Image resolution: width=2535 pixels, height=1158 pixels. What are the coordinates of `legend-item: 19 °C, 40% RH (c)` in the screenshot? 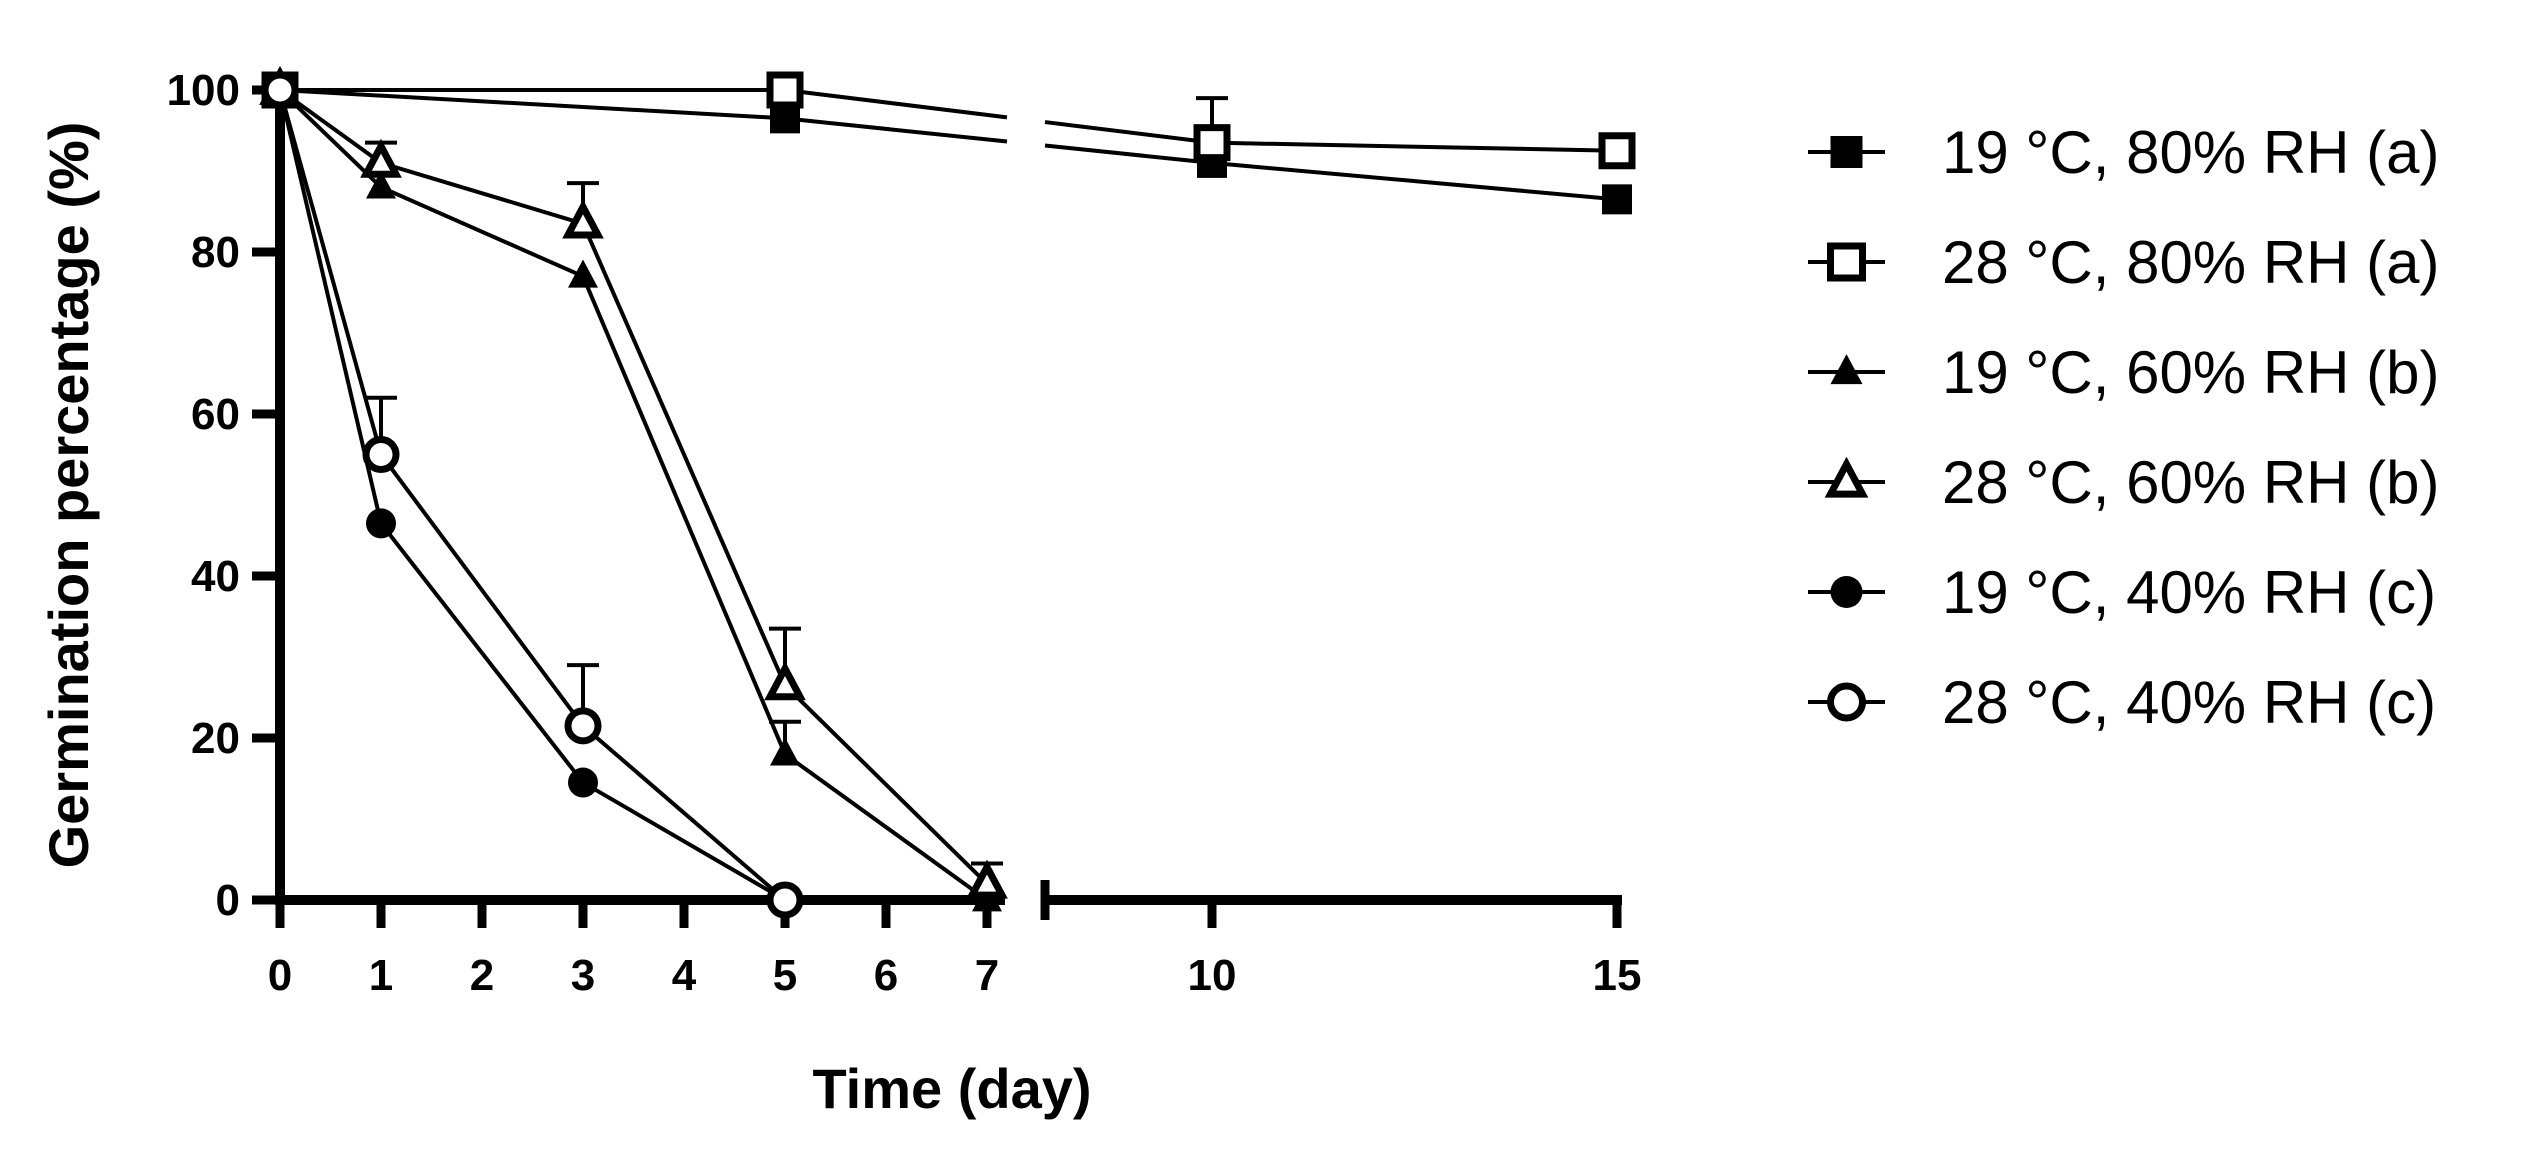 It's located at (2122, 592).